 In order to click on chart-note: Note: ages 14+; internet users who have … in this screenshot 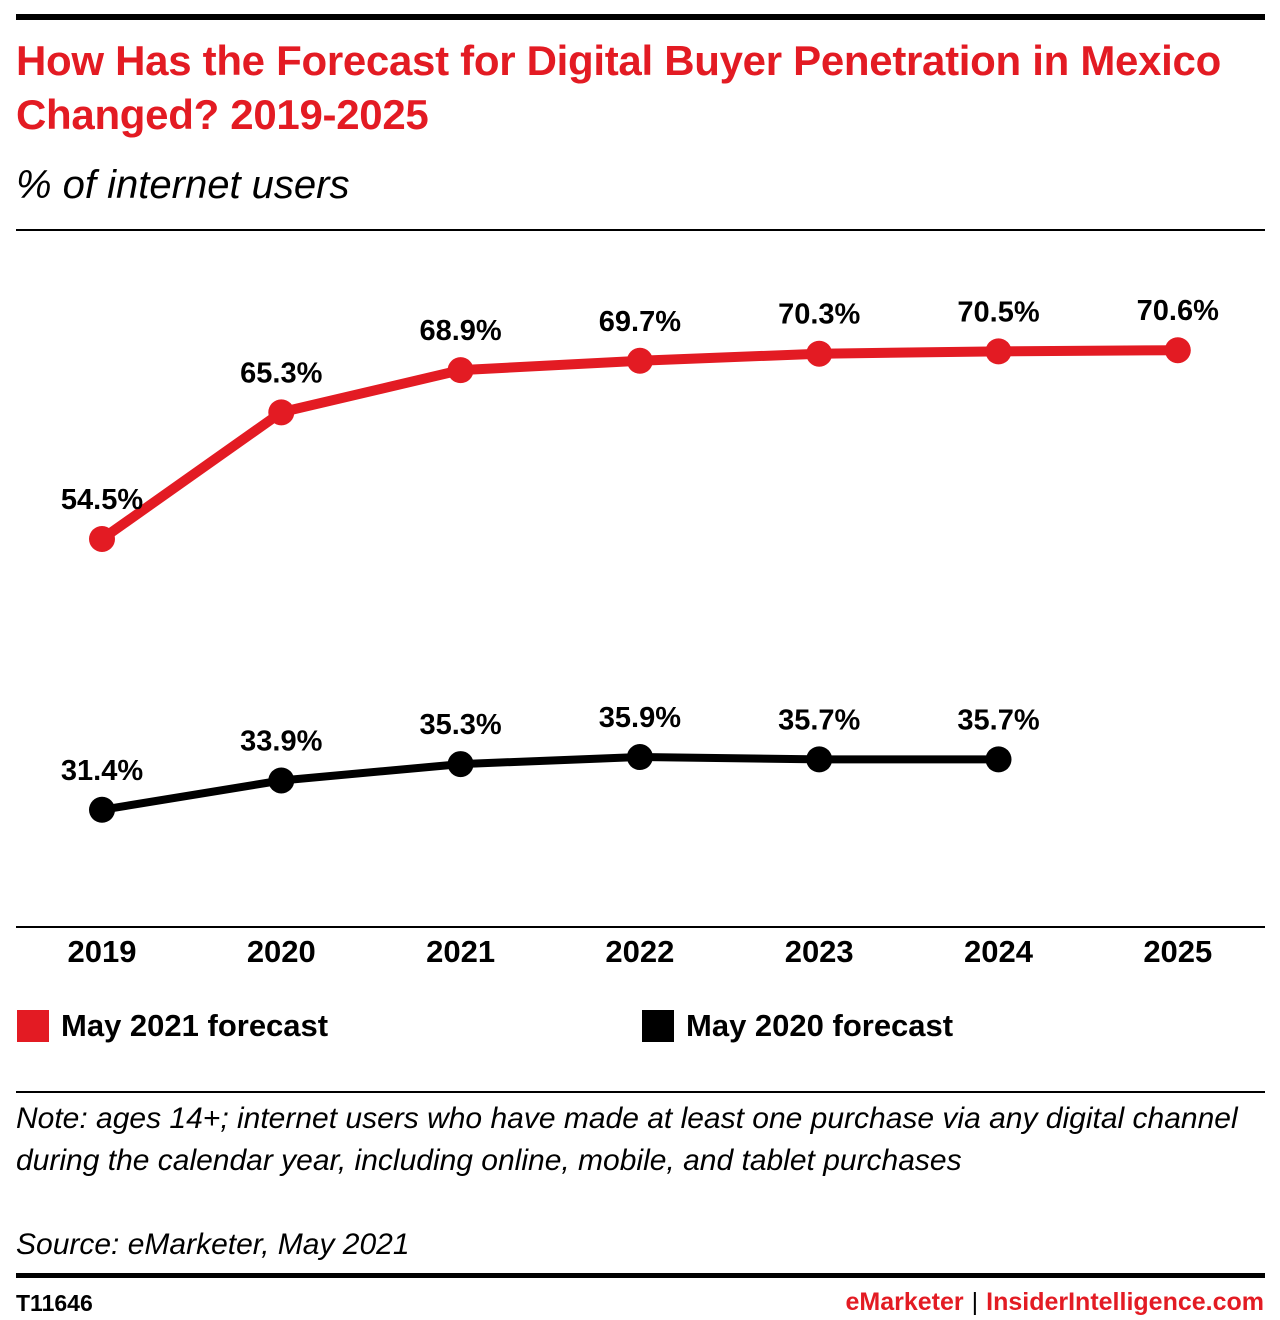, I will do `click(627, 1139)`.